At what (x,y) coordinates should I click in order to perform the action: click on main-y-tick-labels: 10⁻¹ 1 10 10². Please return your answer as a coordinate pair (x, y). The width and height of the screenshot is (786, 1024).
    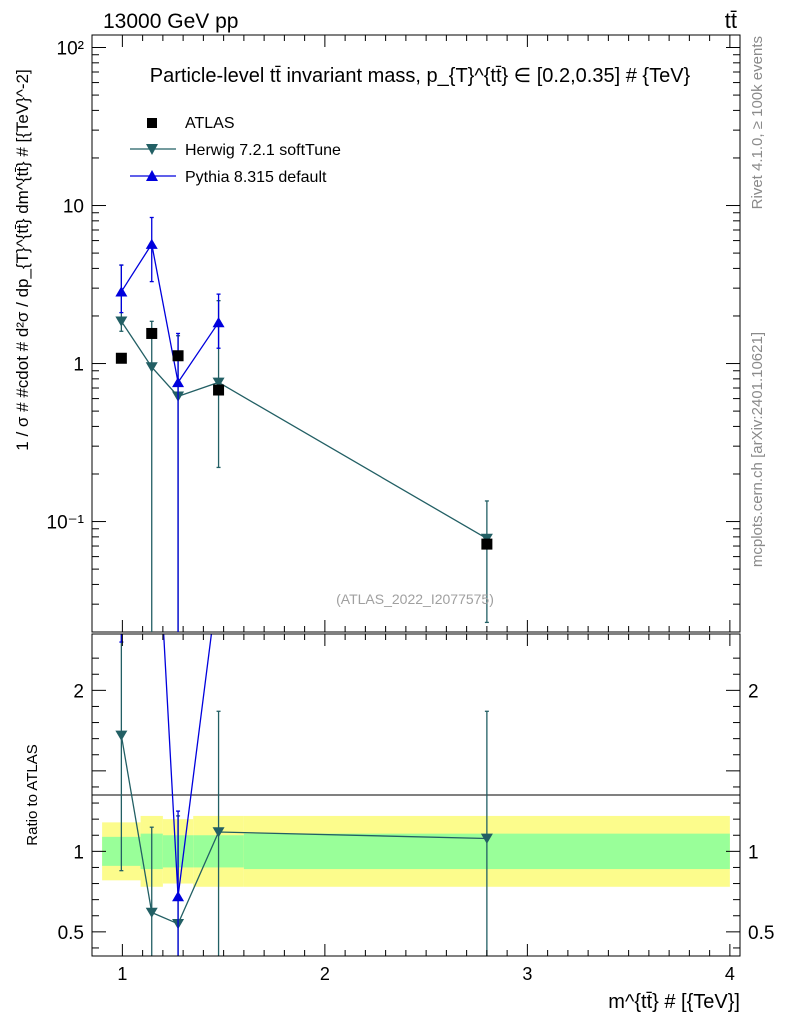
    Looking at the image, I should click on (66, 286).